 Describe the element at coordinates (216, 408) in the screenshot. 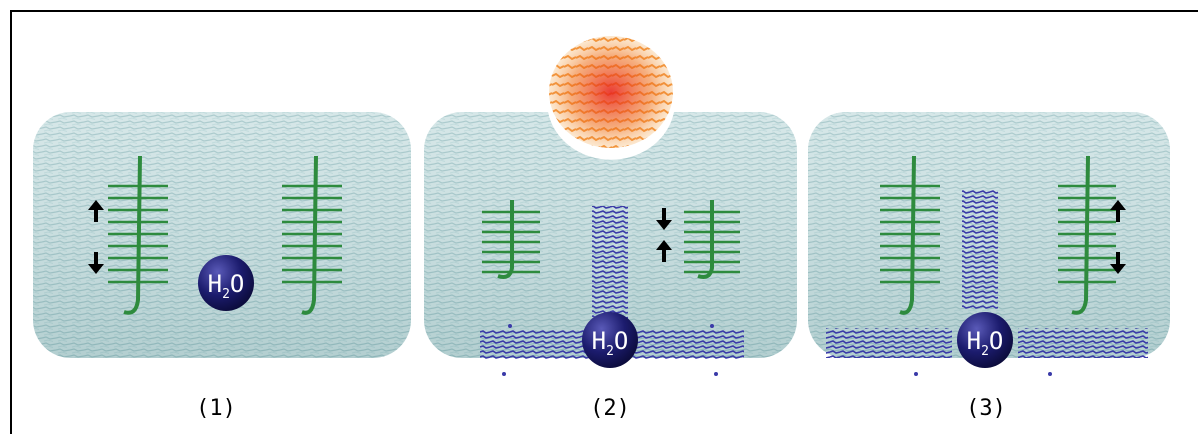

I see `panel-label: (1)` at that location.